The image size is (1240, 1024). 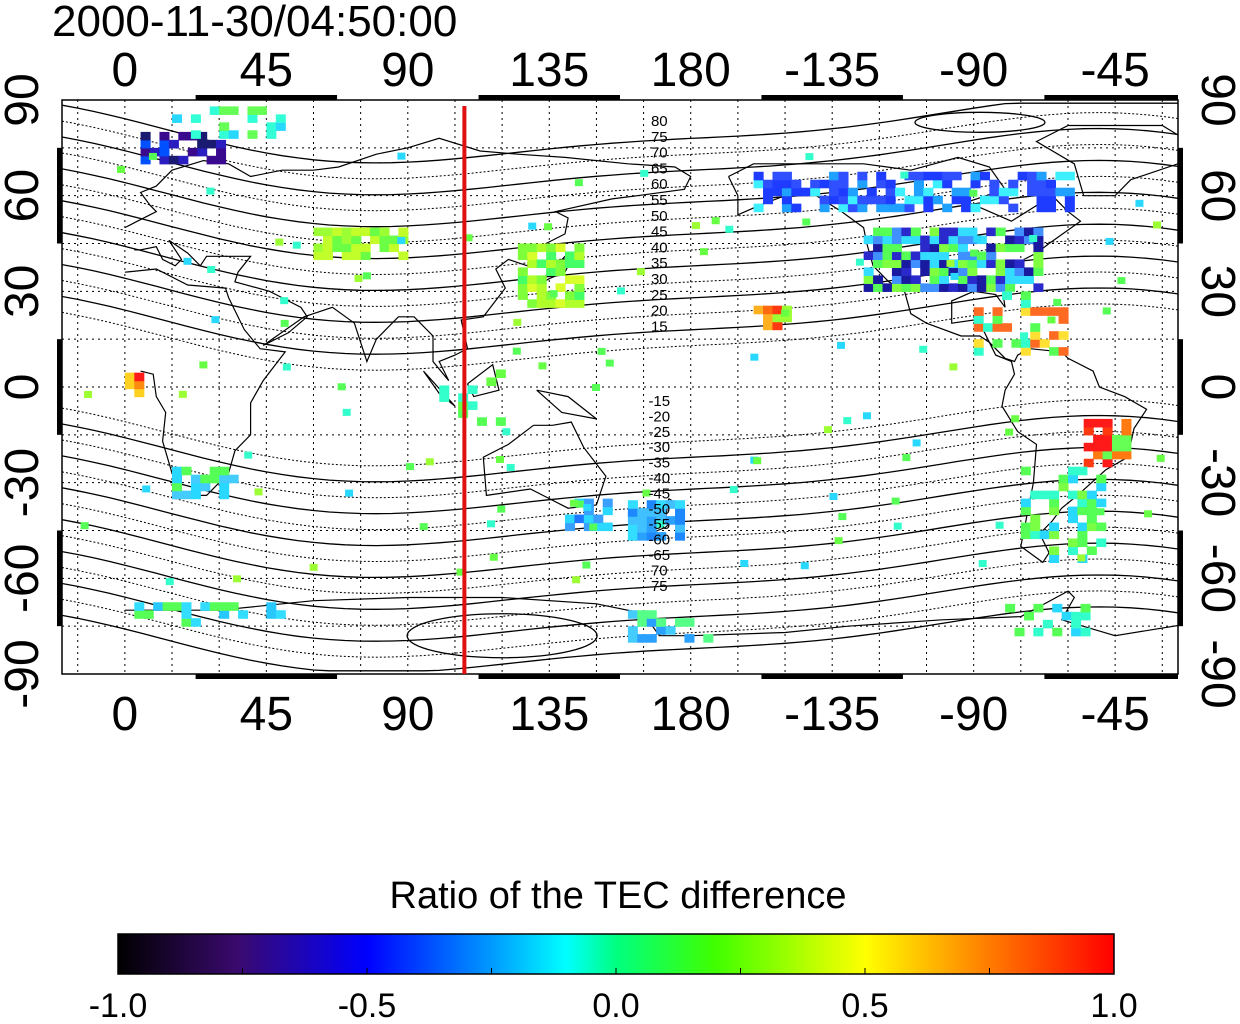 What do you see at coordinates (266, 97) in the screenshot?
I see `top-border-bar` at bounding box center [266, 97].